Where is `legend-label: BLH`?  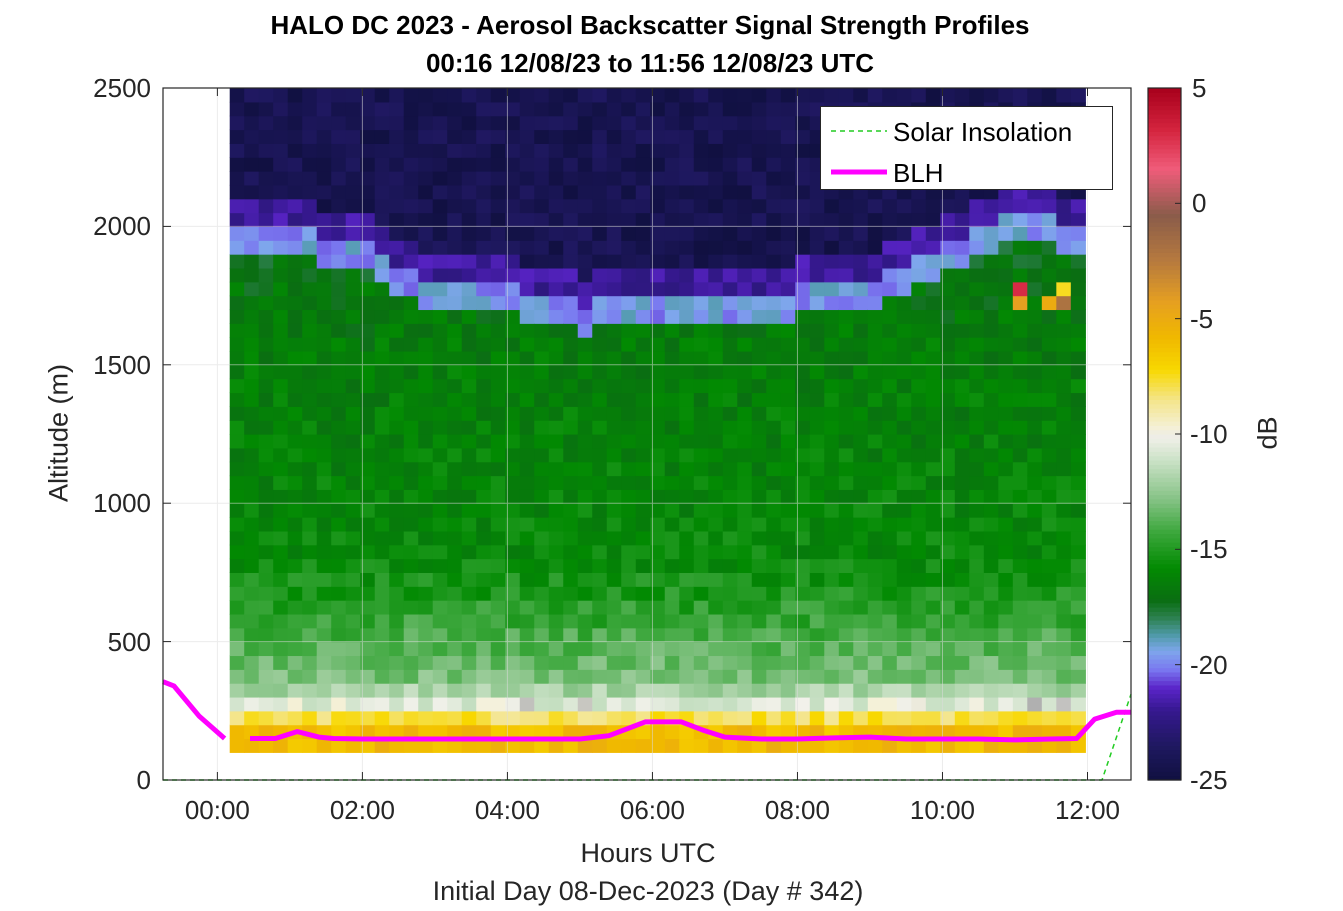
legend-label: BLH is located at coordinates (918, 173).